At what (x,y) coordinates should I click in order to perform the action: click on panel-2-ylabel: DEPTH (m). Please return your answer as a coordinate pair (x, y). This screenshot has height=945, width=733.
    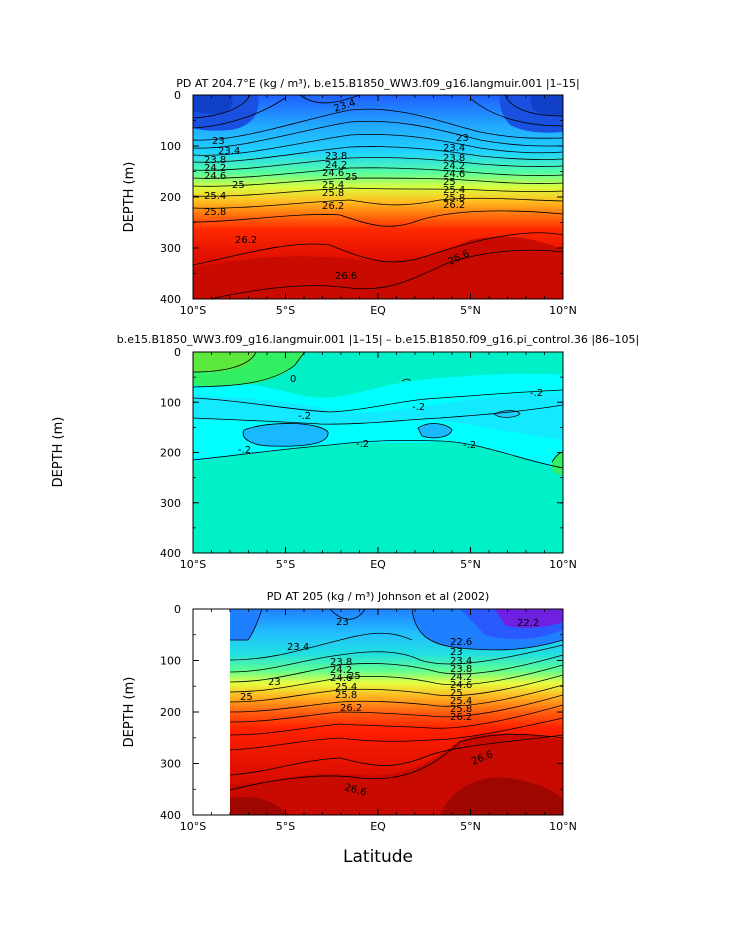
    Looking at the image, I should click on (58, 452).